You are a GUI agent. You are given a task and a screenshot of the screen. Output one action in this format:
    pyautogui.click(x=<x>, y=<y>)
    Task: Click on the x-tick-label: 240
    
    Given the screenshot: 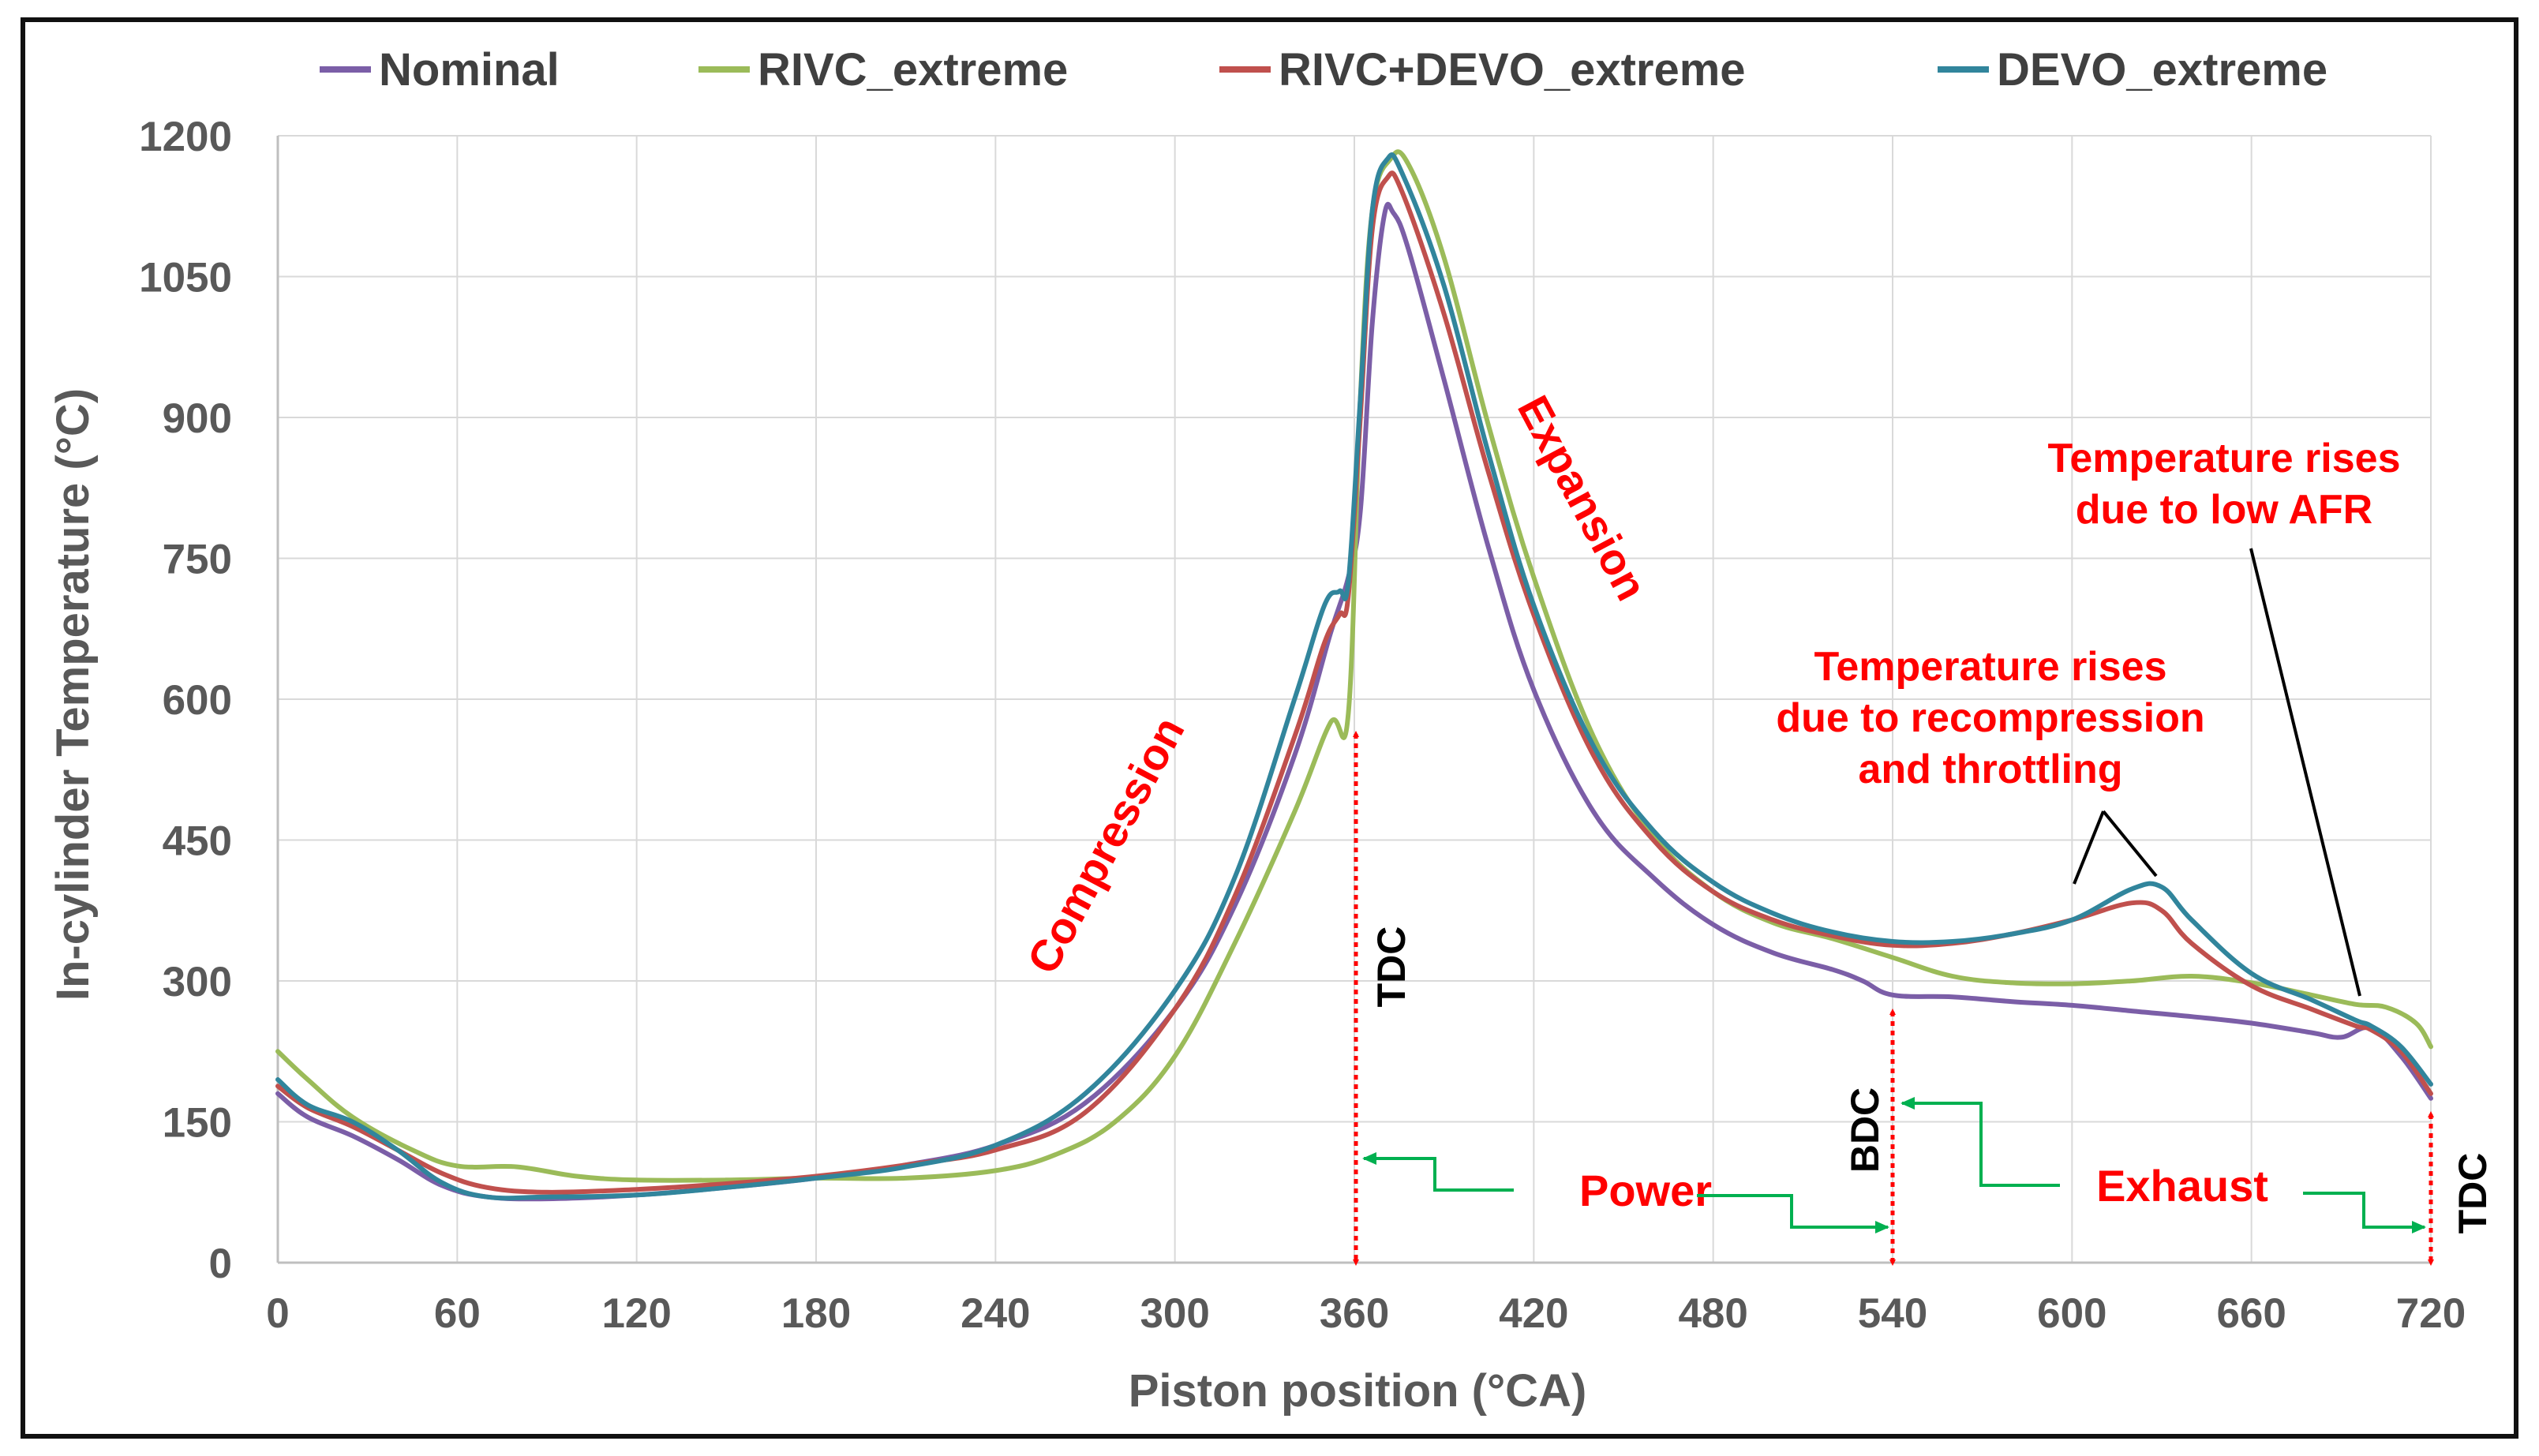 What is the action you would take?
    pyautogui.click(x=995, y=1313)
    